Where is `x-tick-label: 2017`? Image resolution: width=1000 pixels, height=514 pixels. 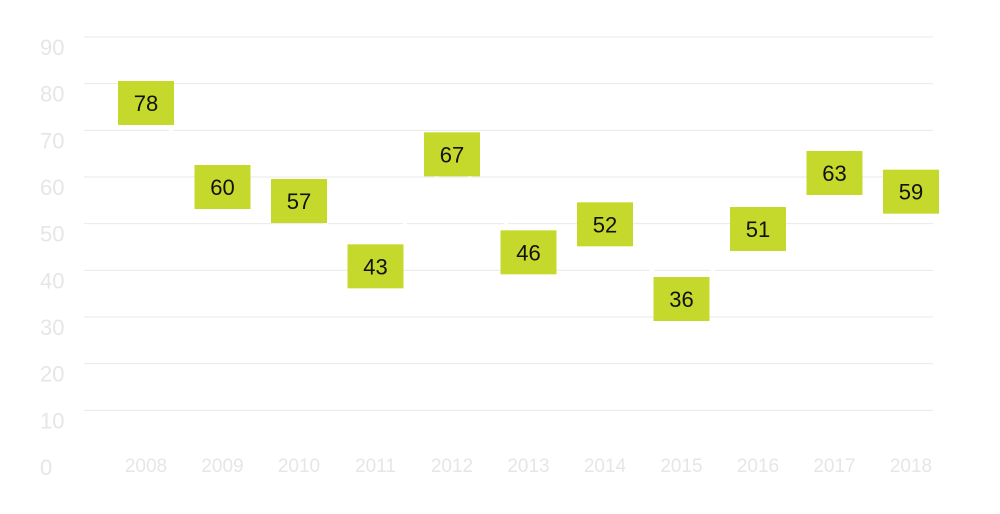
x-tick-label: 2017 is located at coordinates (834, 466).